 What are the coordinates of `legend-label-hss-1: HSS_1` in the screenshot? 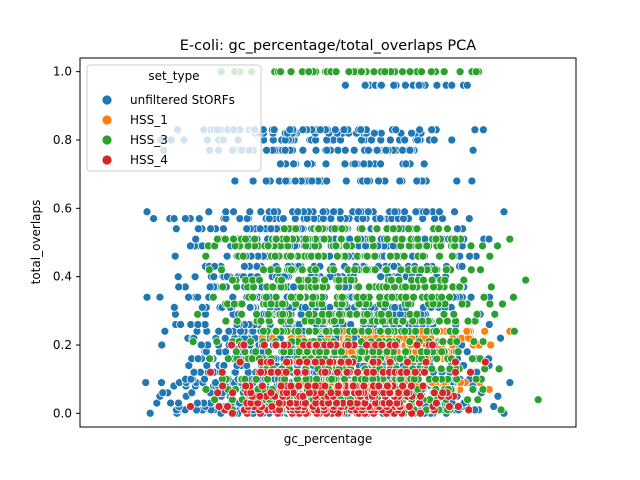 It's located at (149, 120).